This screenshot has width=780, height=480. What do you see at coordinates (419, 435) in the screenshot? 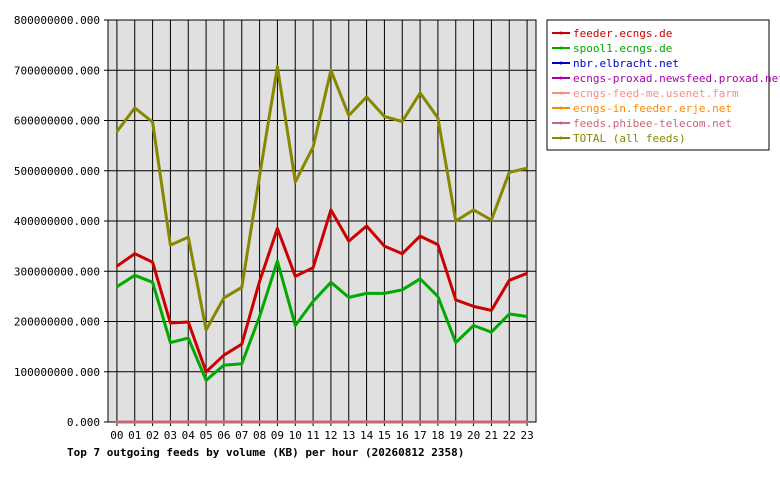
I see `x-tick-label: 17` at bounding box center [419, 435].